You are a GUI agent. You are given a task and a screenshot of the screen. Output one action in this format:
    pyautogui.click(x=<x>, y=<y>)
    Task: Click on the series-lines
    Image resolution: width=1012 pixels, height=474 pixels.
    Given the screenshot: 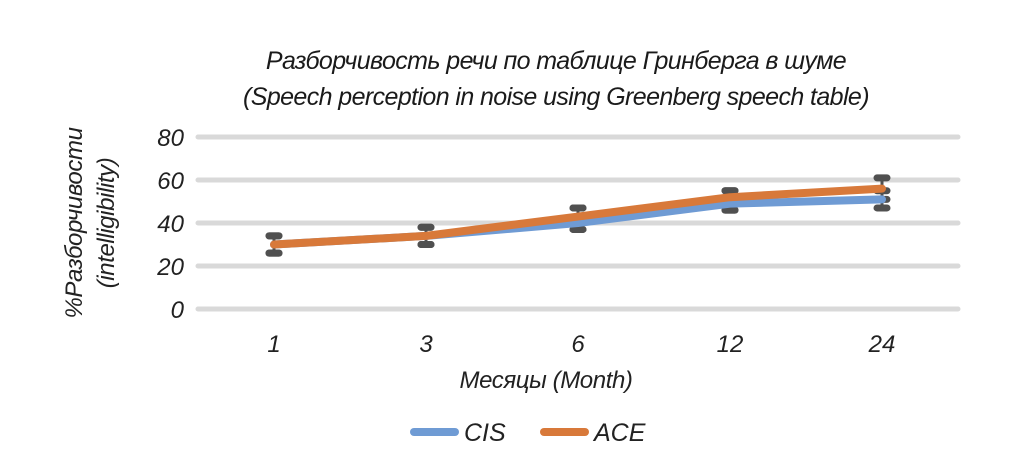 What is the action you would take?
    pyautogui.click(x=578, y=216)
    